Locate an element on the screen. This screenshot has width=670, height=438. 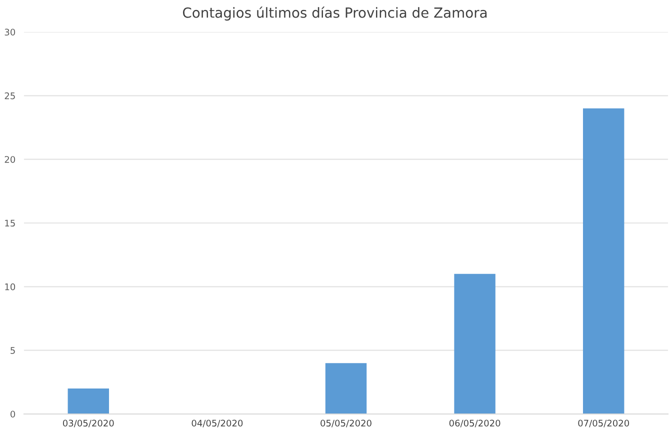
y-tick-label: 30 is located at coordinates (10, 32).